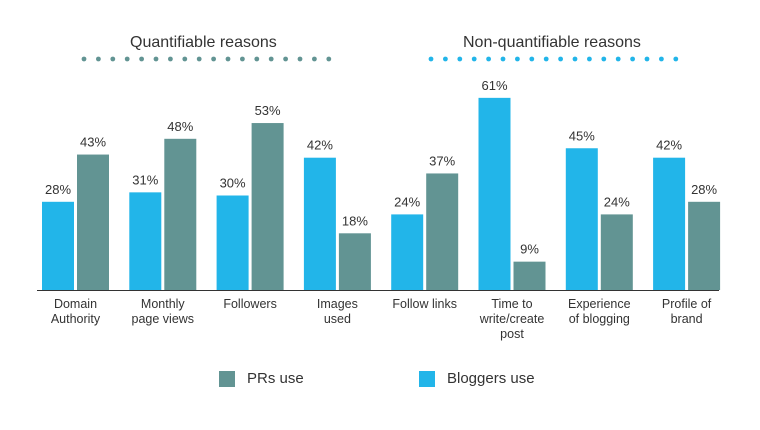  What do you see at coordinates (427, 378) in the screenshot?
I see `legend-swatch-bloggers` at bounding box center [427, 378].